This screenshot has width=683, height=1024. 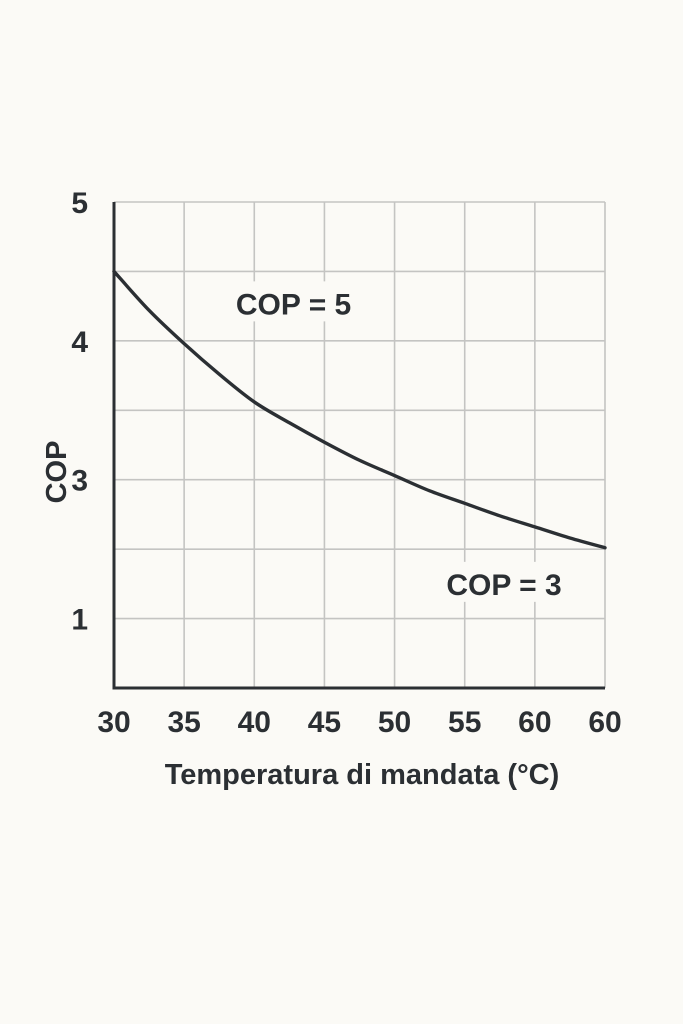 I want to click on x-tick-label: 40, so click(x=254, y=722).